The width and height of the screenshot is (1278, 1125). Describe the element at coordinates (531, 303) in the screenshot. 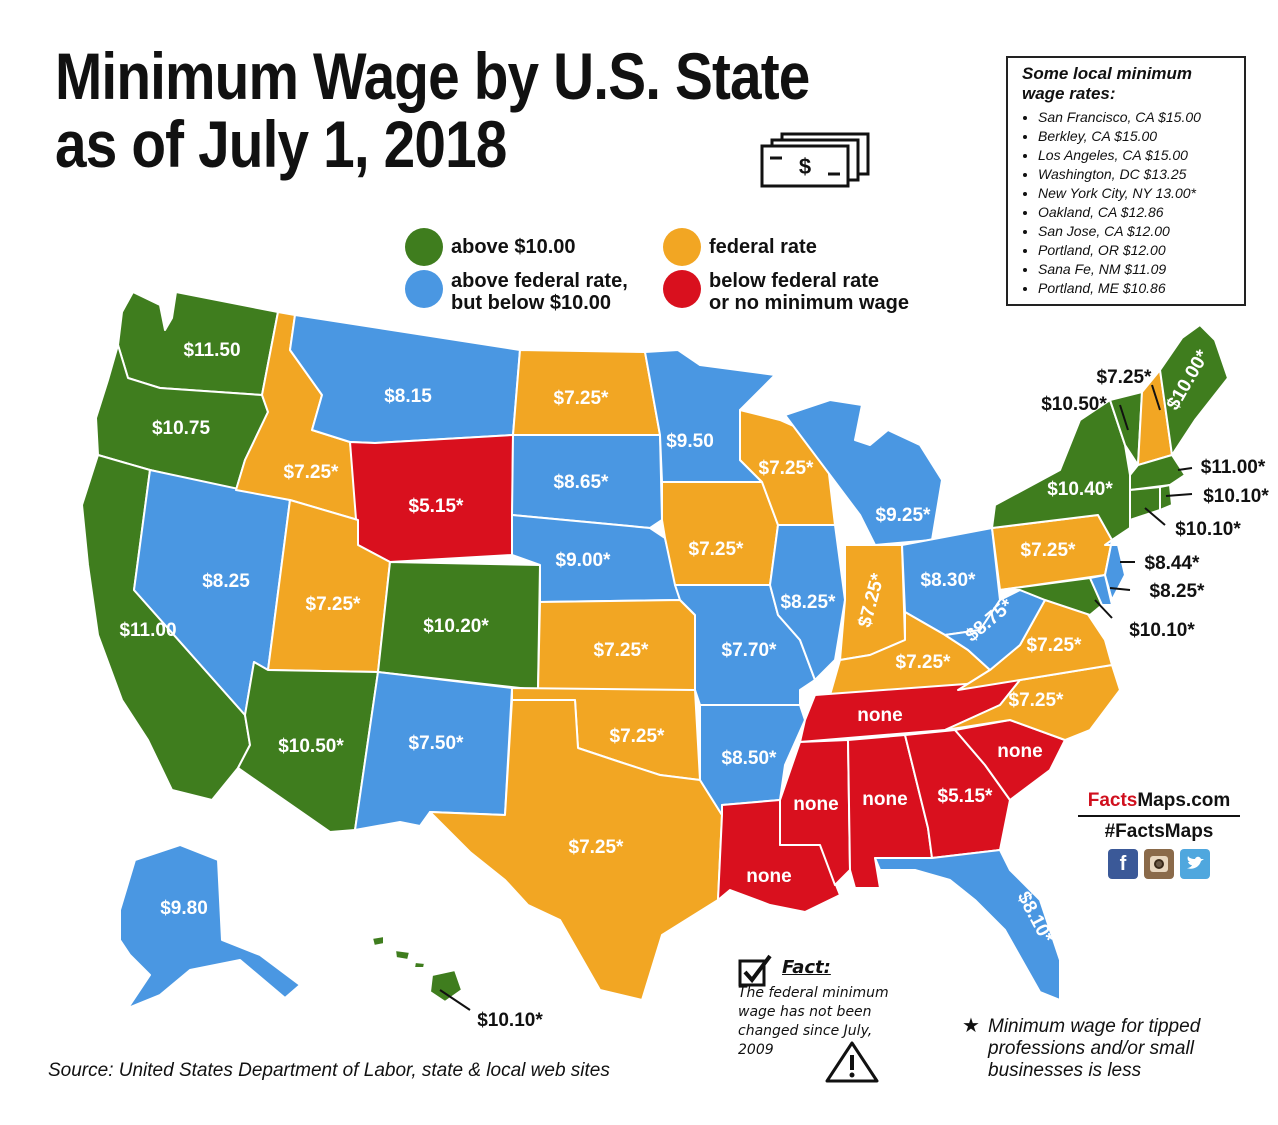

I see `legend-label: but below $10.00` at that location.